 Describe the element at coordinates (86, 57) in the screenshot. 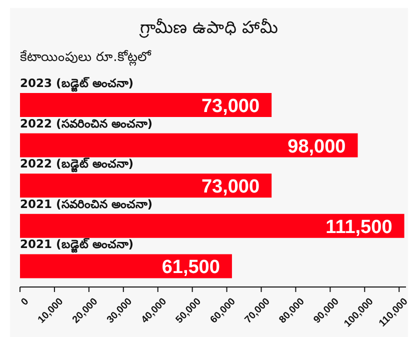

I see `chart-subtitle: కేటాయింపులు రూ.కోట్లలో` at that location.